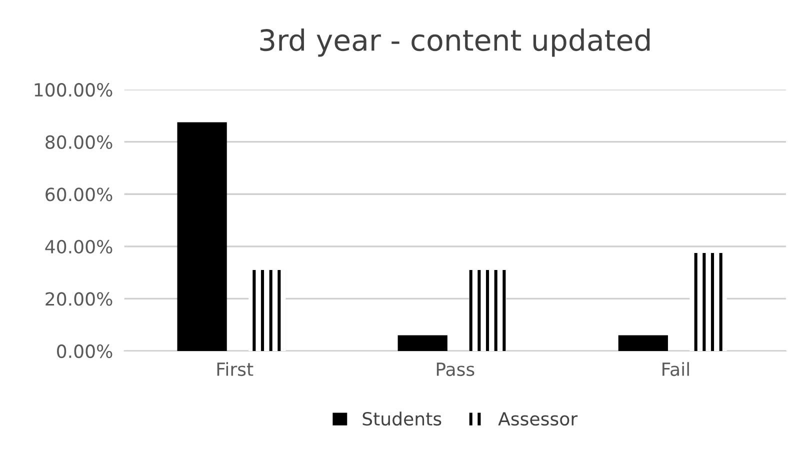 The height and width of the screenshot is (457, 802). I want to click on x-tick-label: First, so click(235, 369).